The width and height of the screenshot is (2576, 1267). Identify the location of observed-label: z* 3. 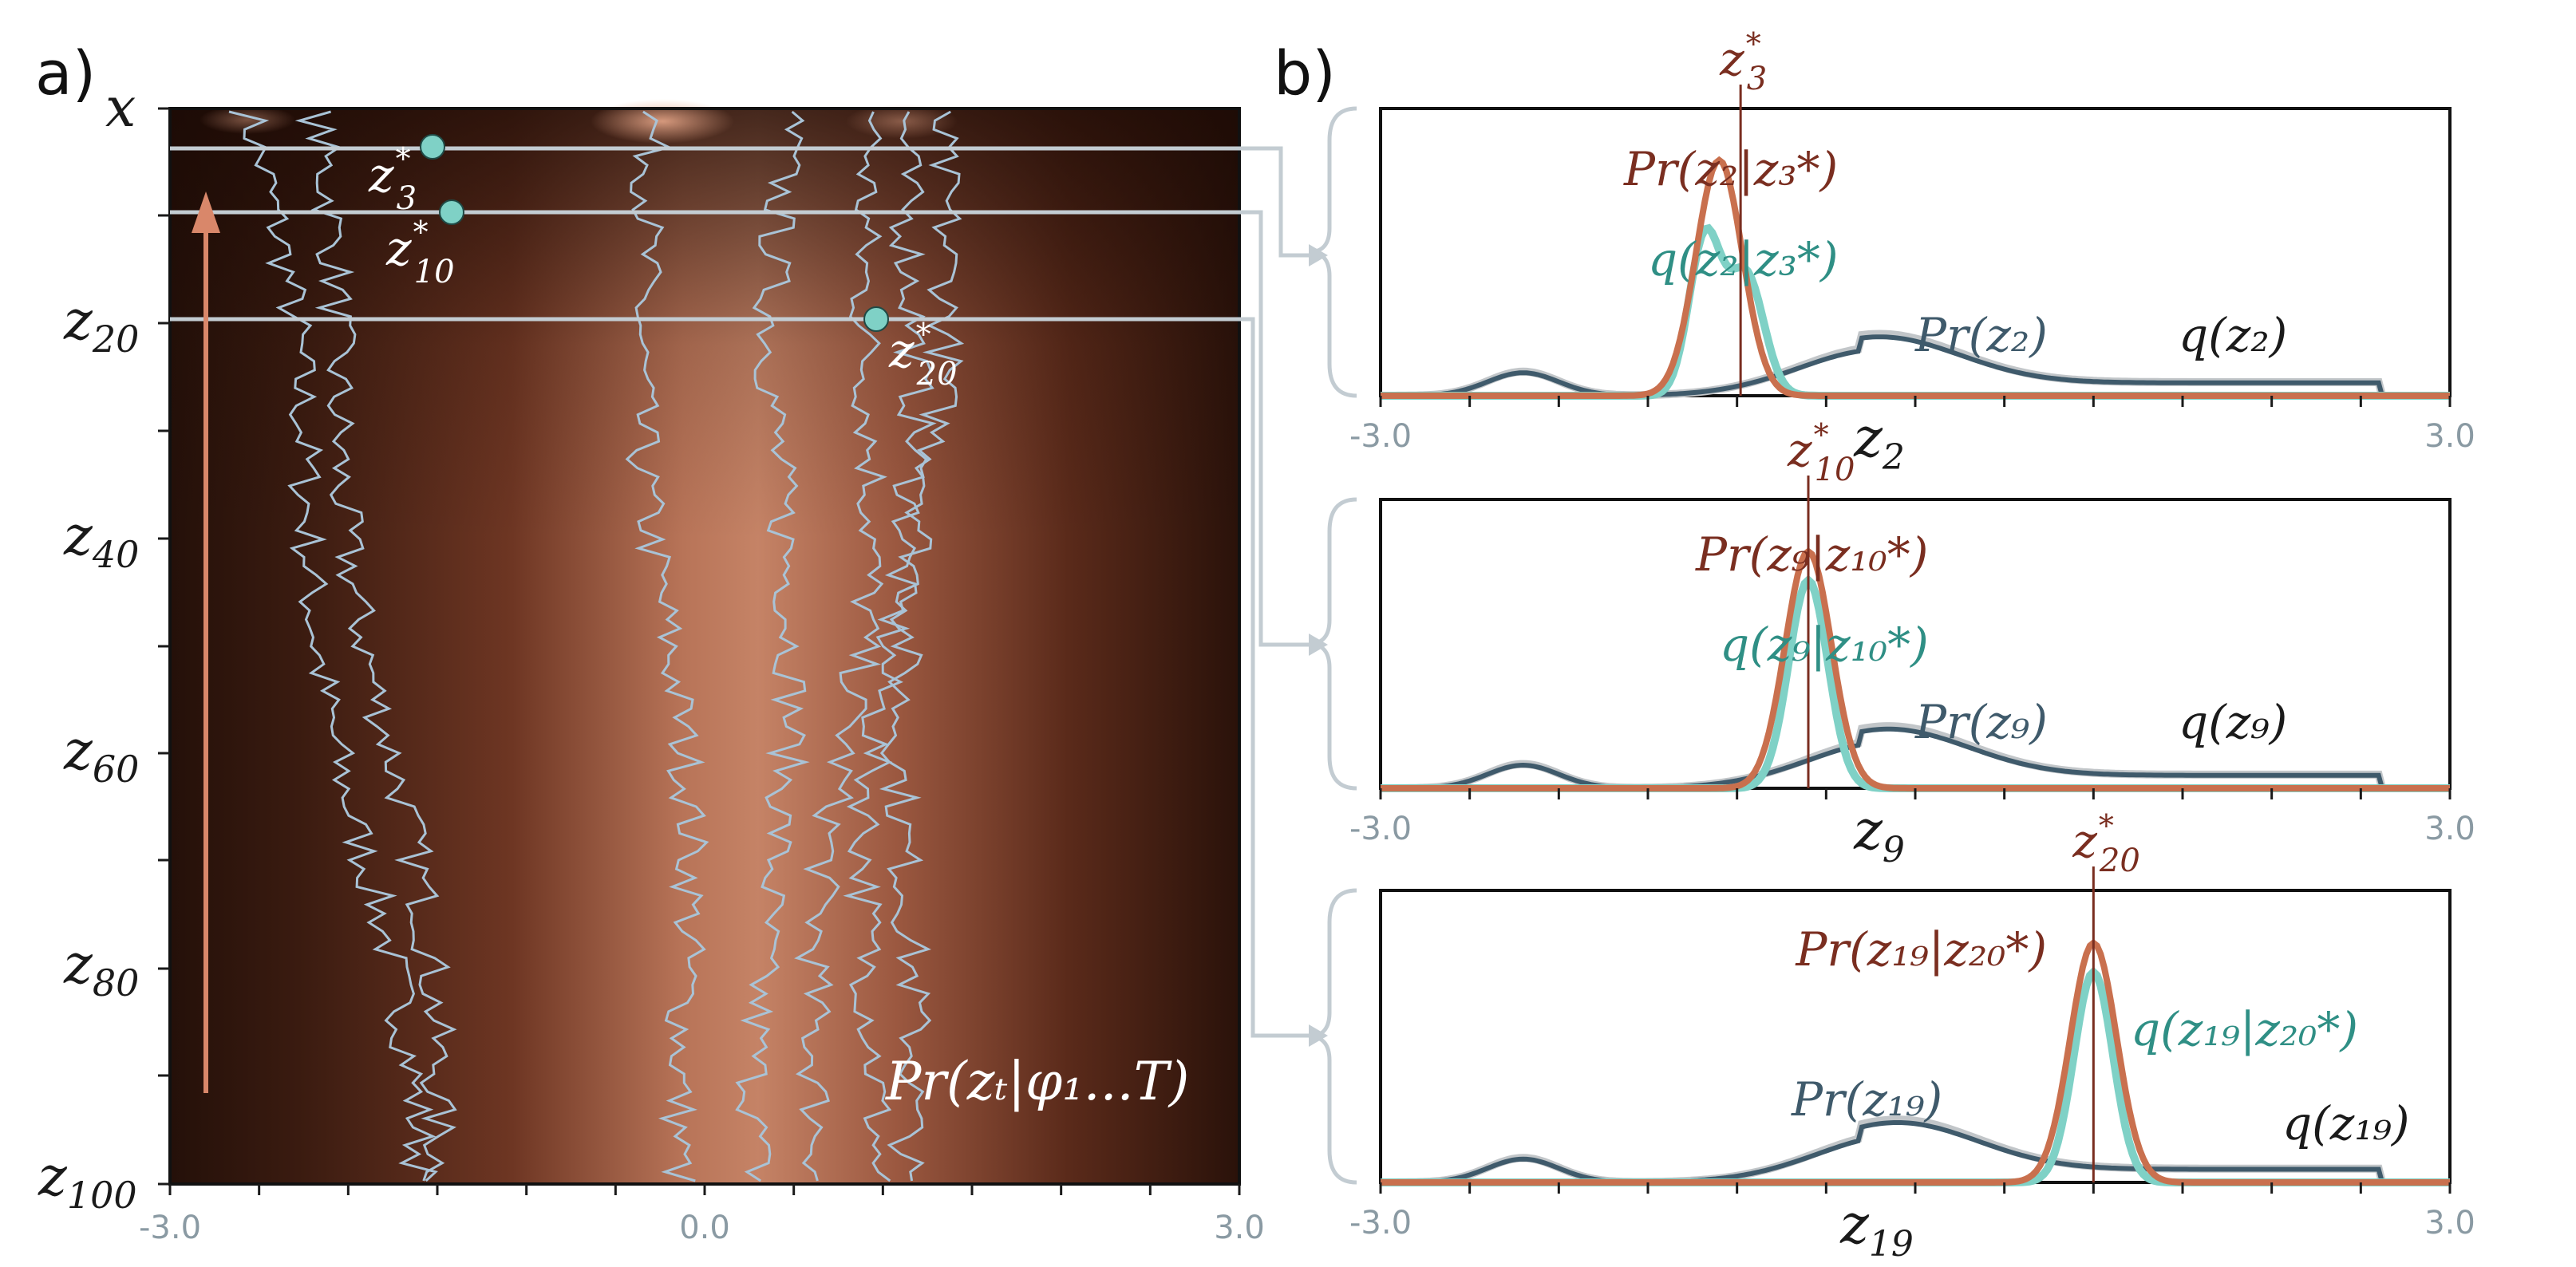
(1743, 62).